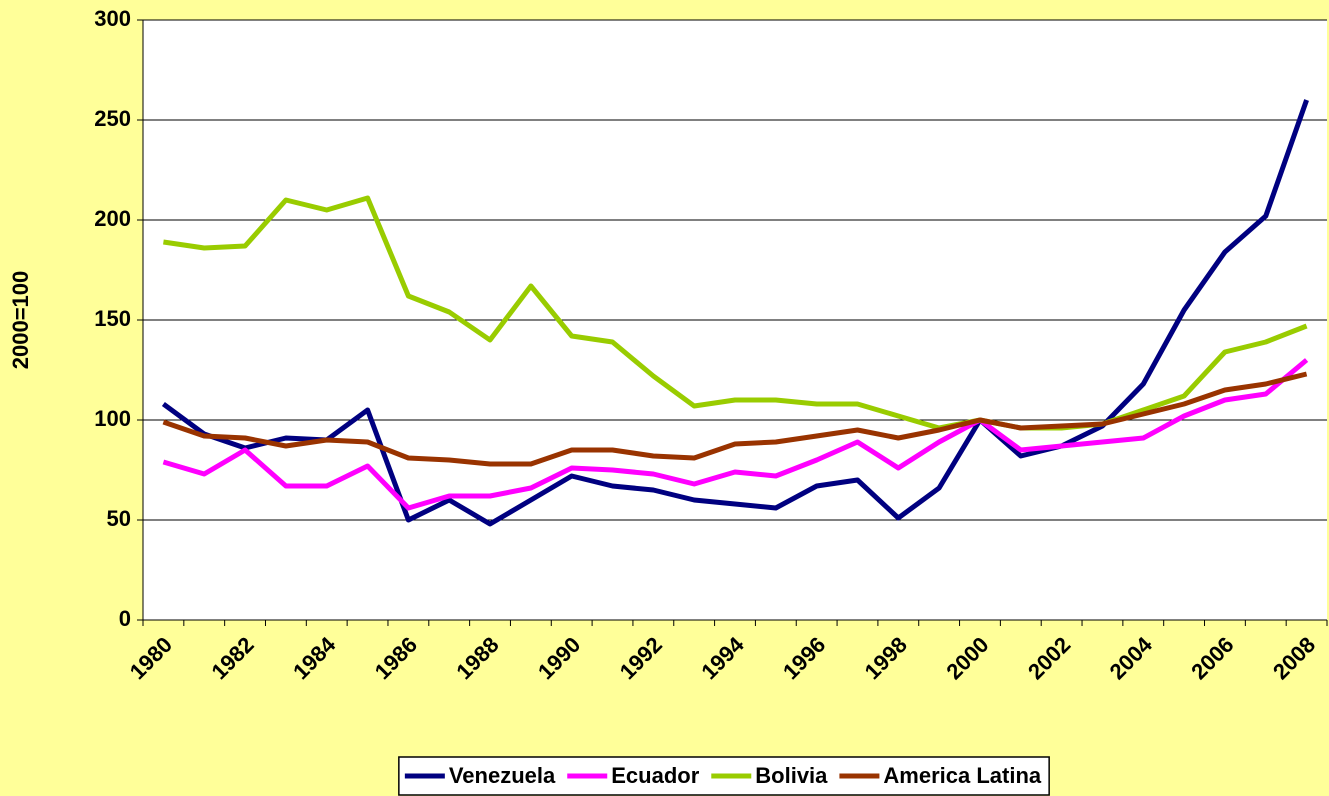  Describe the element at coordinates (112, 118) in the screenshot. I see `y-tick-label: 250` at that location.